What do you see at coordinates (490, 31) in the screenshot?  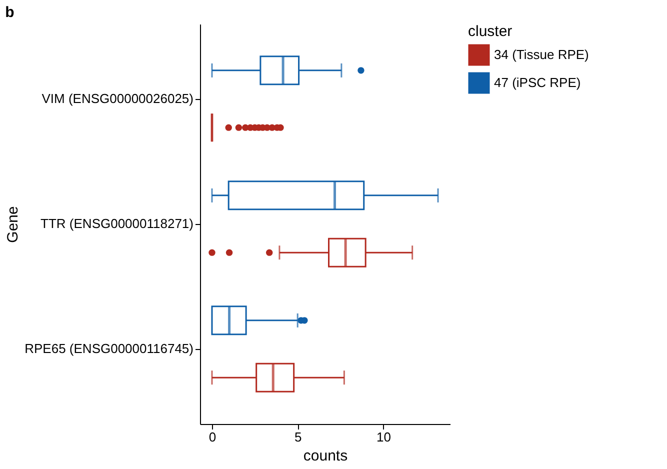 I see `legend-title: cluster` at bounding box center [490, 31].